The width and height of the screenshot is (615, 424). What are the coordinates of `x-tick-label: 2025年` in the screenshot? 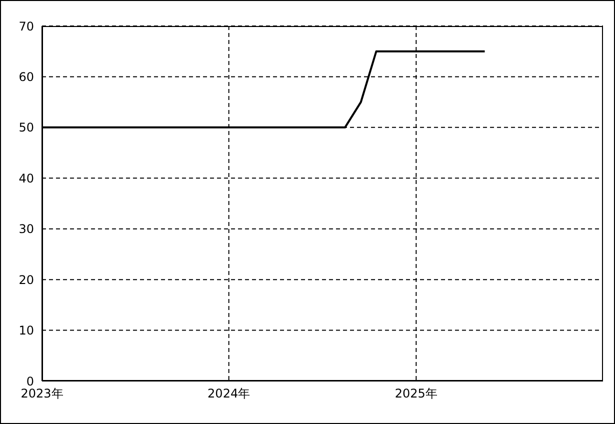 It's located at (416, 393).